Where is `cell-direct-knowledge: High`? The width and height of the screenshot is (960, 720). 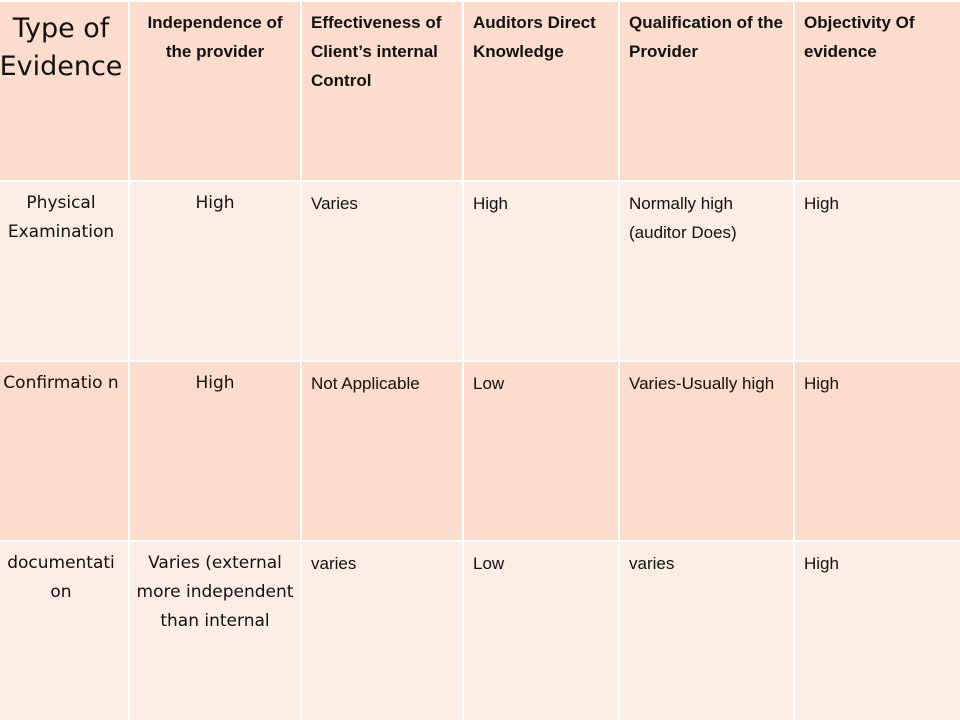
cell-direct-knowledge: High is located at coordinates (541, 271).